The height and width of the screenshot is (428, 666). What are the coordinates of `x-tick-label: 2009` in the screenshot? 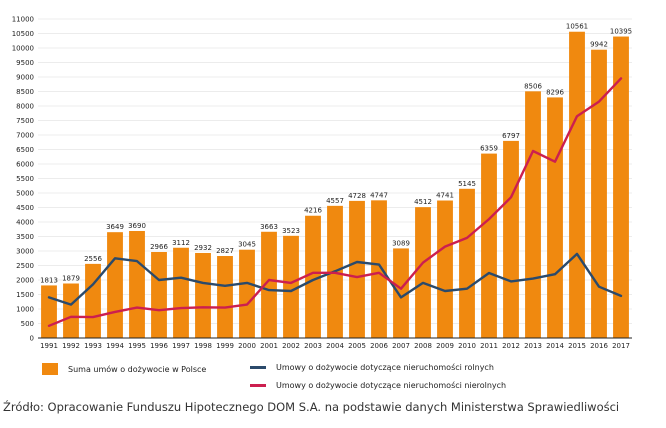 It's located at (445, 346).